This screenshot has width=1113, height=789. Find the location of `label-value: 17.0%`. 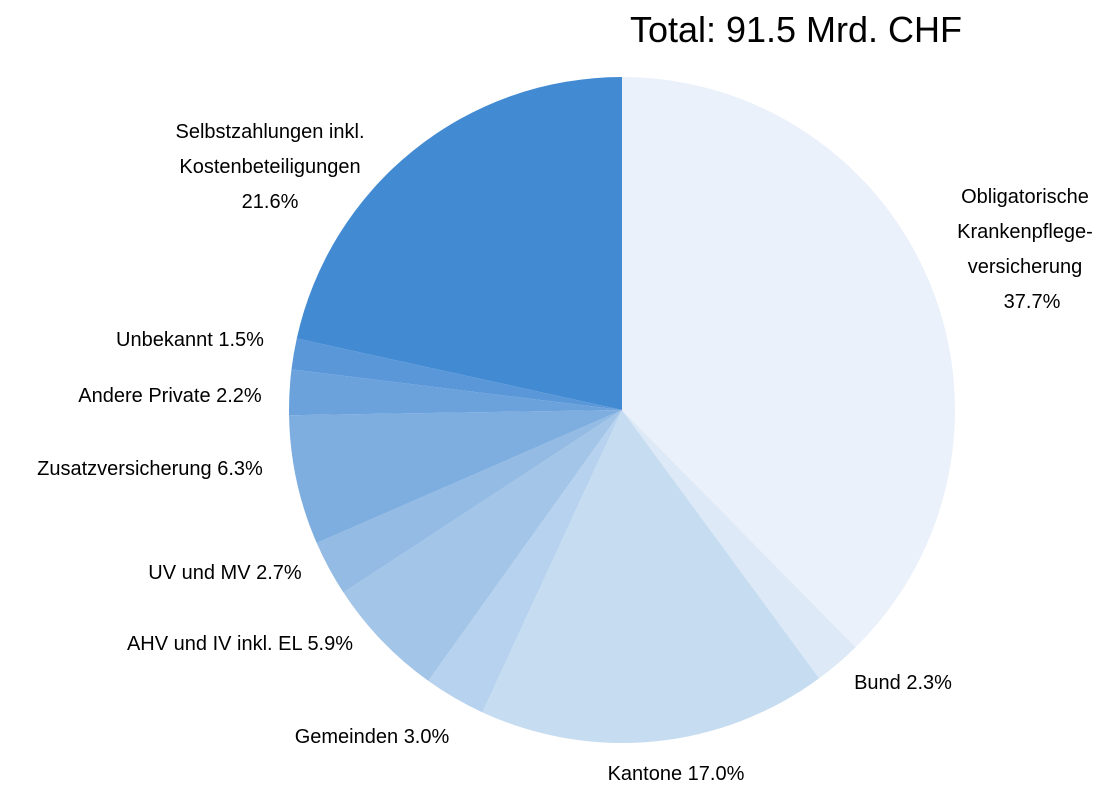

label-value: 17.0% is located at coordinates (716, 774).